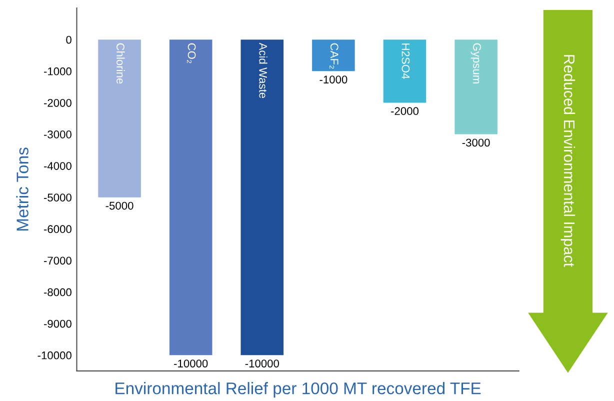 The height and width of the screenshot is (401, 614). Describe the element at coordinates (58, 134) in the screenshot. I see `y-tick-label: -3000` at that location.